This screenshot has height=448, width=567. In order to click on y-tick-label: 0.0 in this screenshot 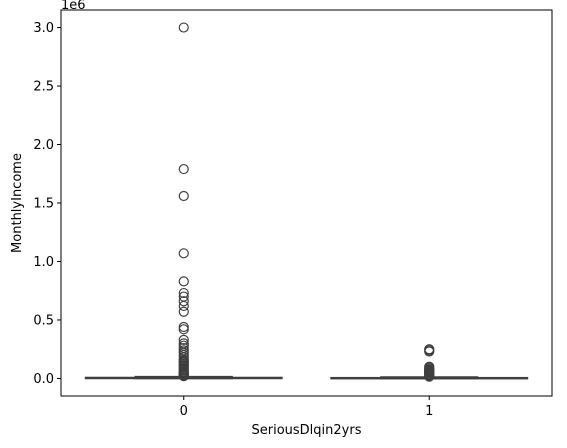, I will do `click(43, 379)`.